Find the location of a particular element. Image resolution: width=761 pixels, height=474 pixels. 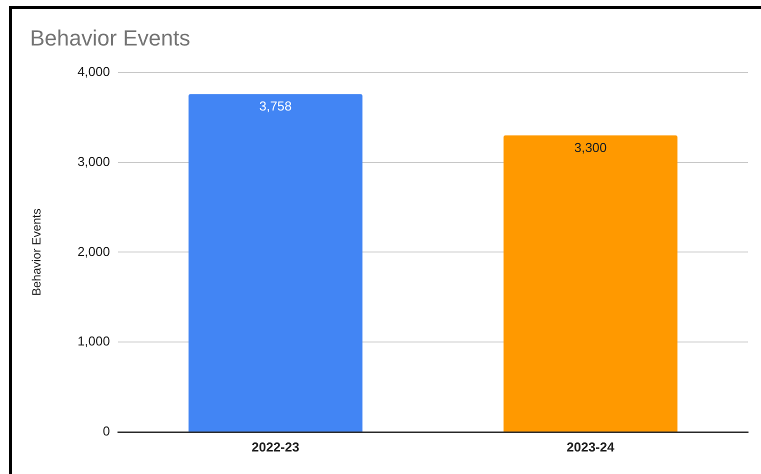

y-tick-label: 4,000 is located at coordinates (93, 71).